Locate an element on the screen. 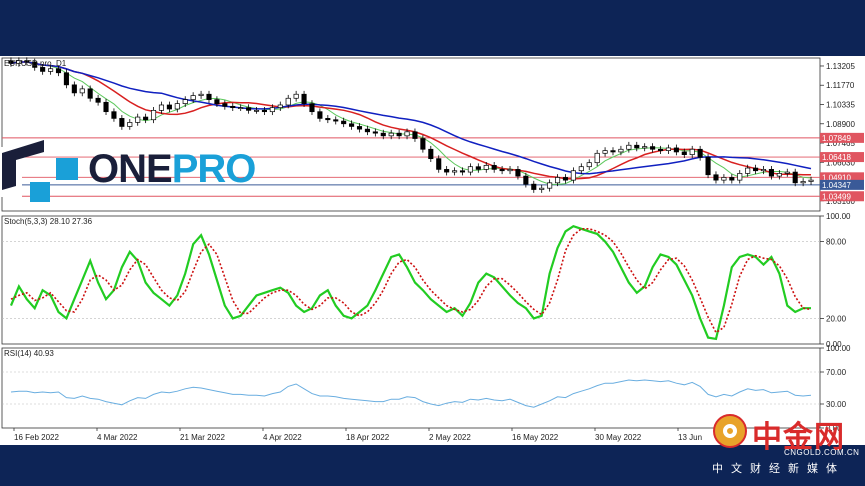 The image size is (865, 486). x-tick-label: 13 Jun is located at coordinates (690, 437).